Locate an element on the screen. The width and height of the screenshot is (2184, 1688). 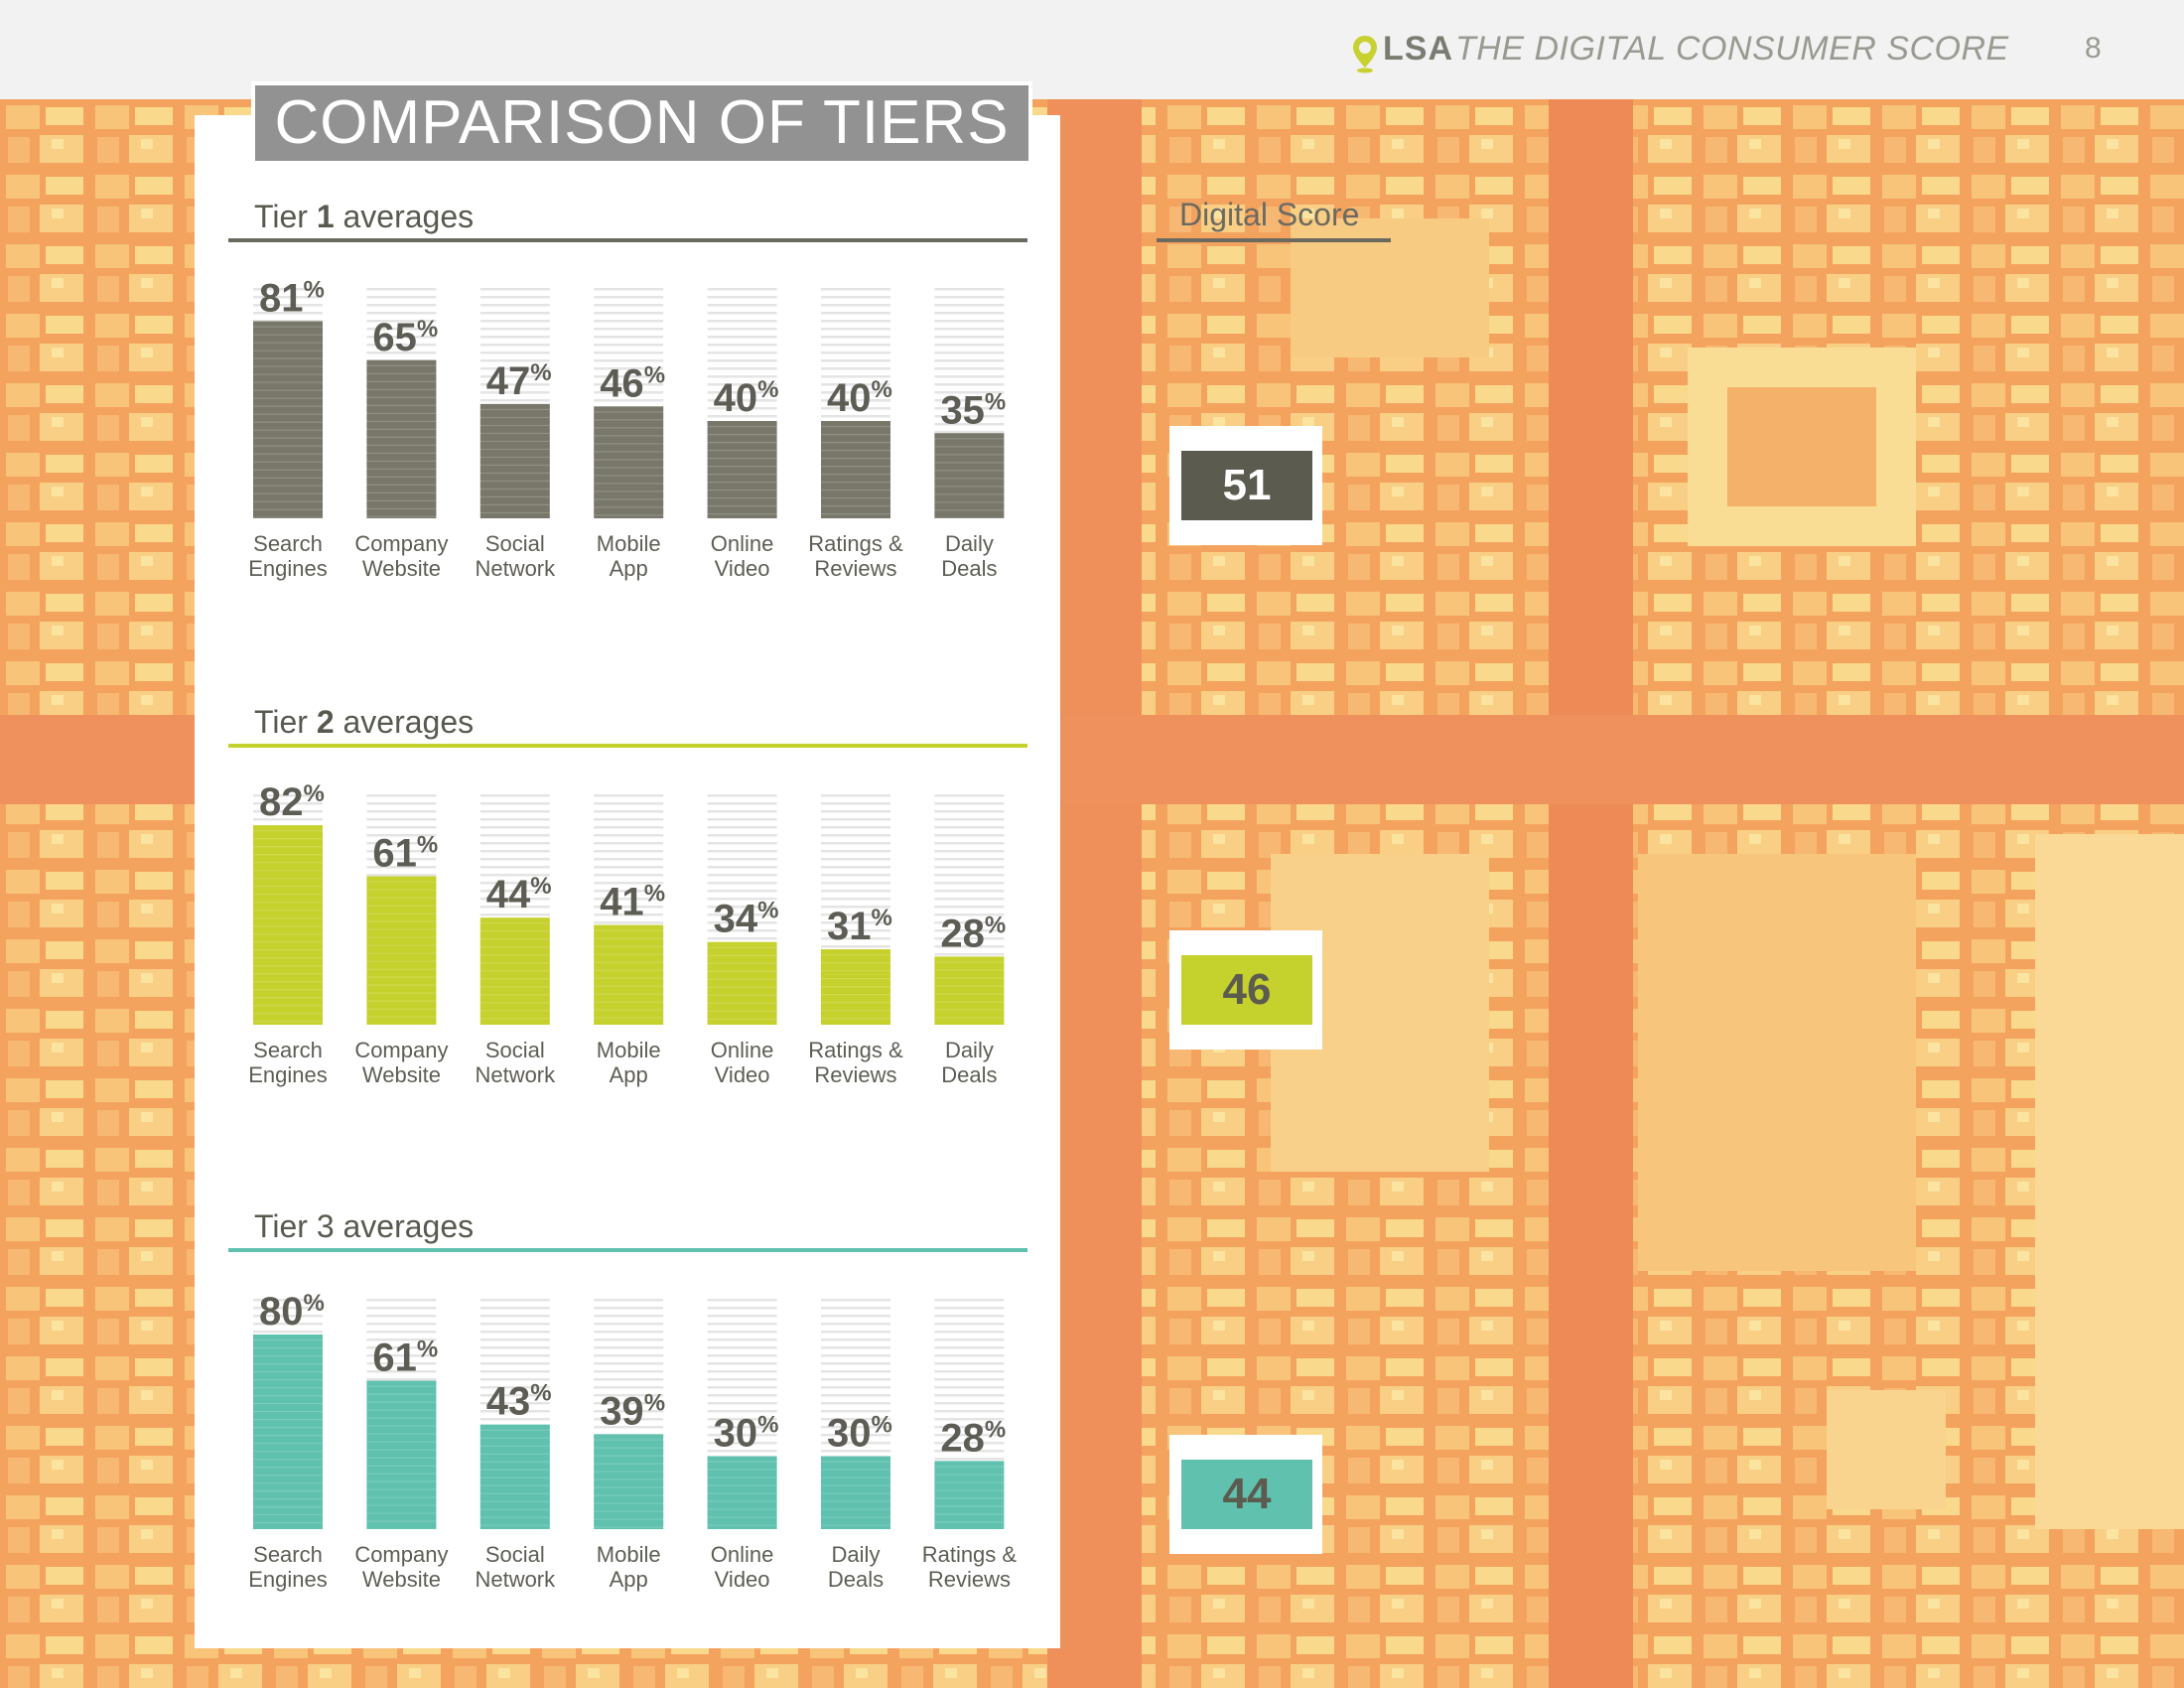
data-label: 35% is located at coordinates (973, 410).